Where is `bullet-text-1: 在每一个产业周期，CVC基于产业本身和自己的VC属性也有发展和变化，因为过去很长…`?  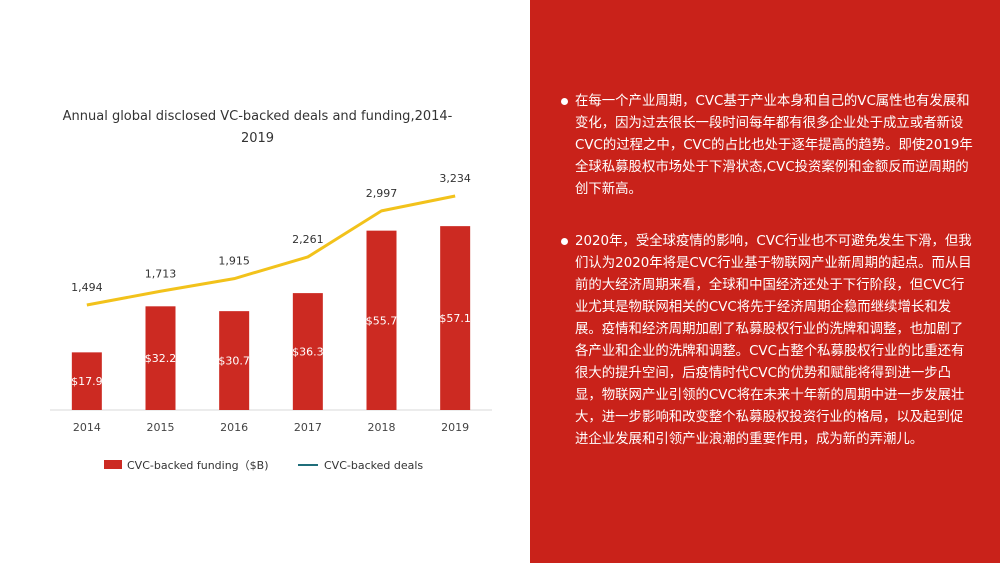 bullet-text-1: 在每一个产业周期，CVC基于产业本身和自己的VC属性也有发展和变化，因为过去很长… is located at coordinates (774, 145).